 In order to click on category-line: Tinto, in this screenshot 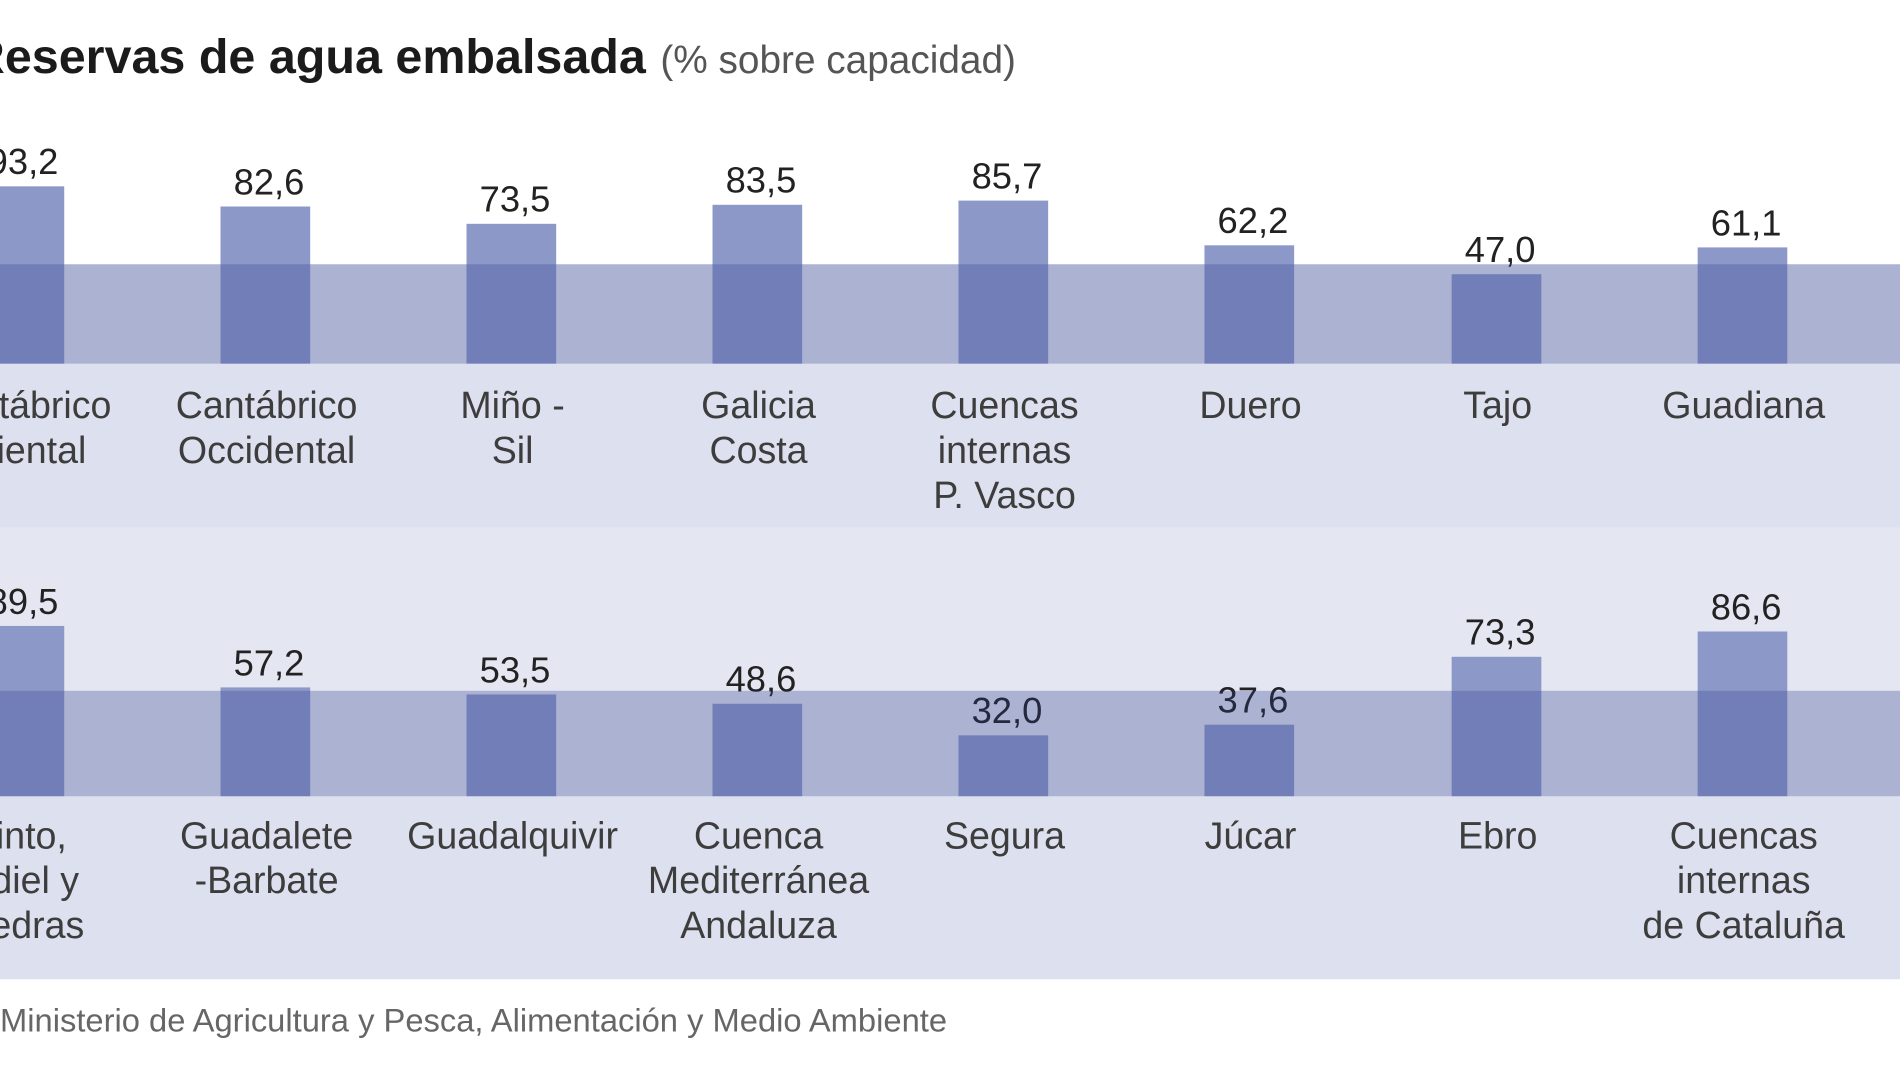, I will do `click(33, 835)`.